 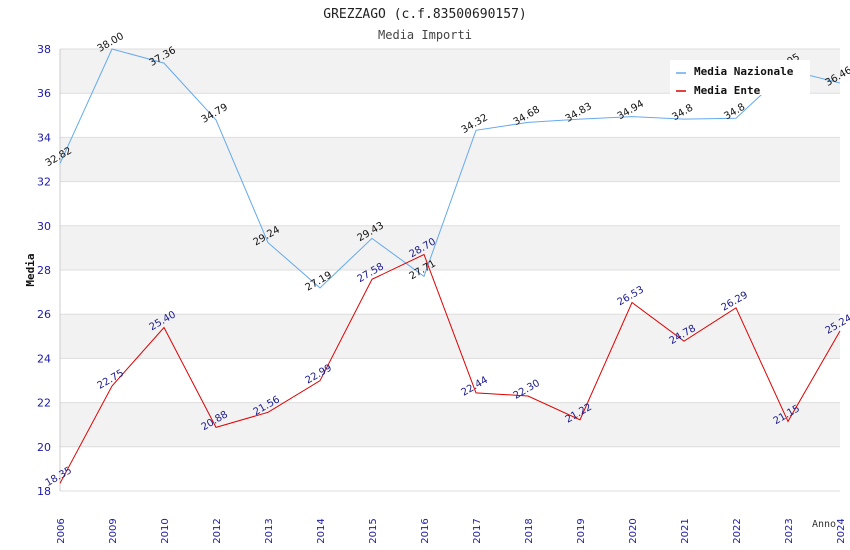 I want to click on x-tick-label: 2020, so click(x=633, y=530).